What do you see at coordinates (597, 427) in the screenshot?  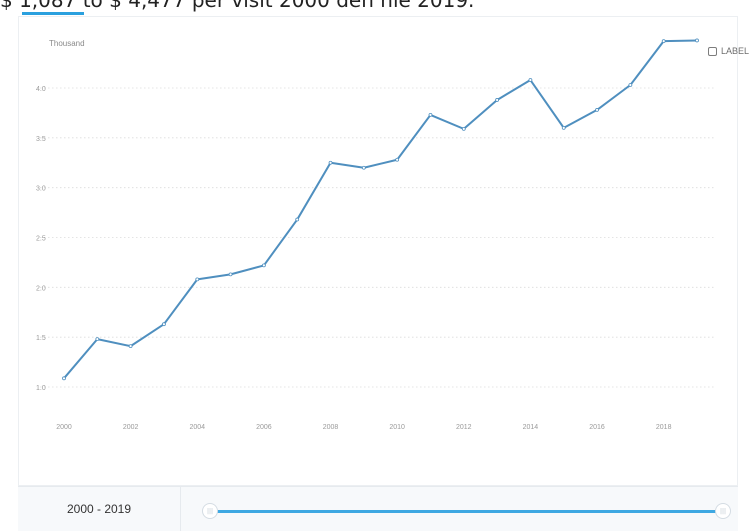 I see `x-tick-label: 2016` at bounding box center [597, 427].